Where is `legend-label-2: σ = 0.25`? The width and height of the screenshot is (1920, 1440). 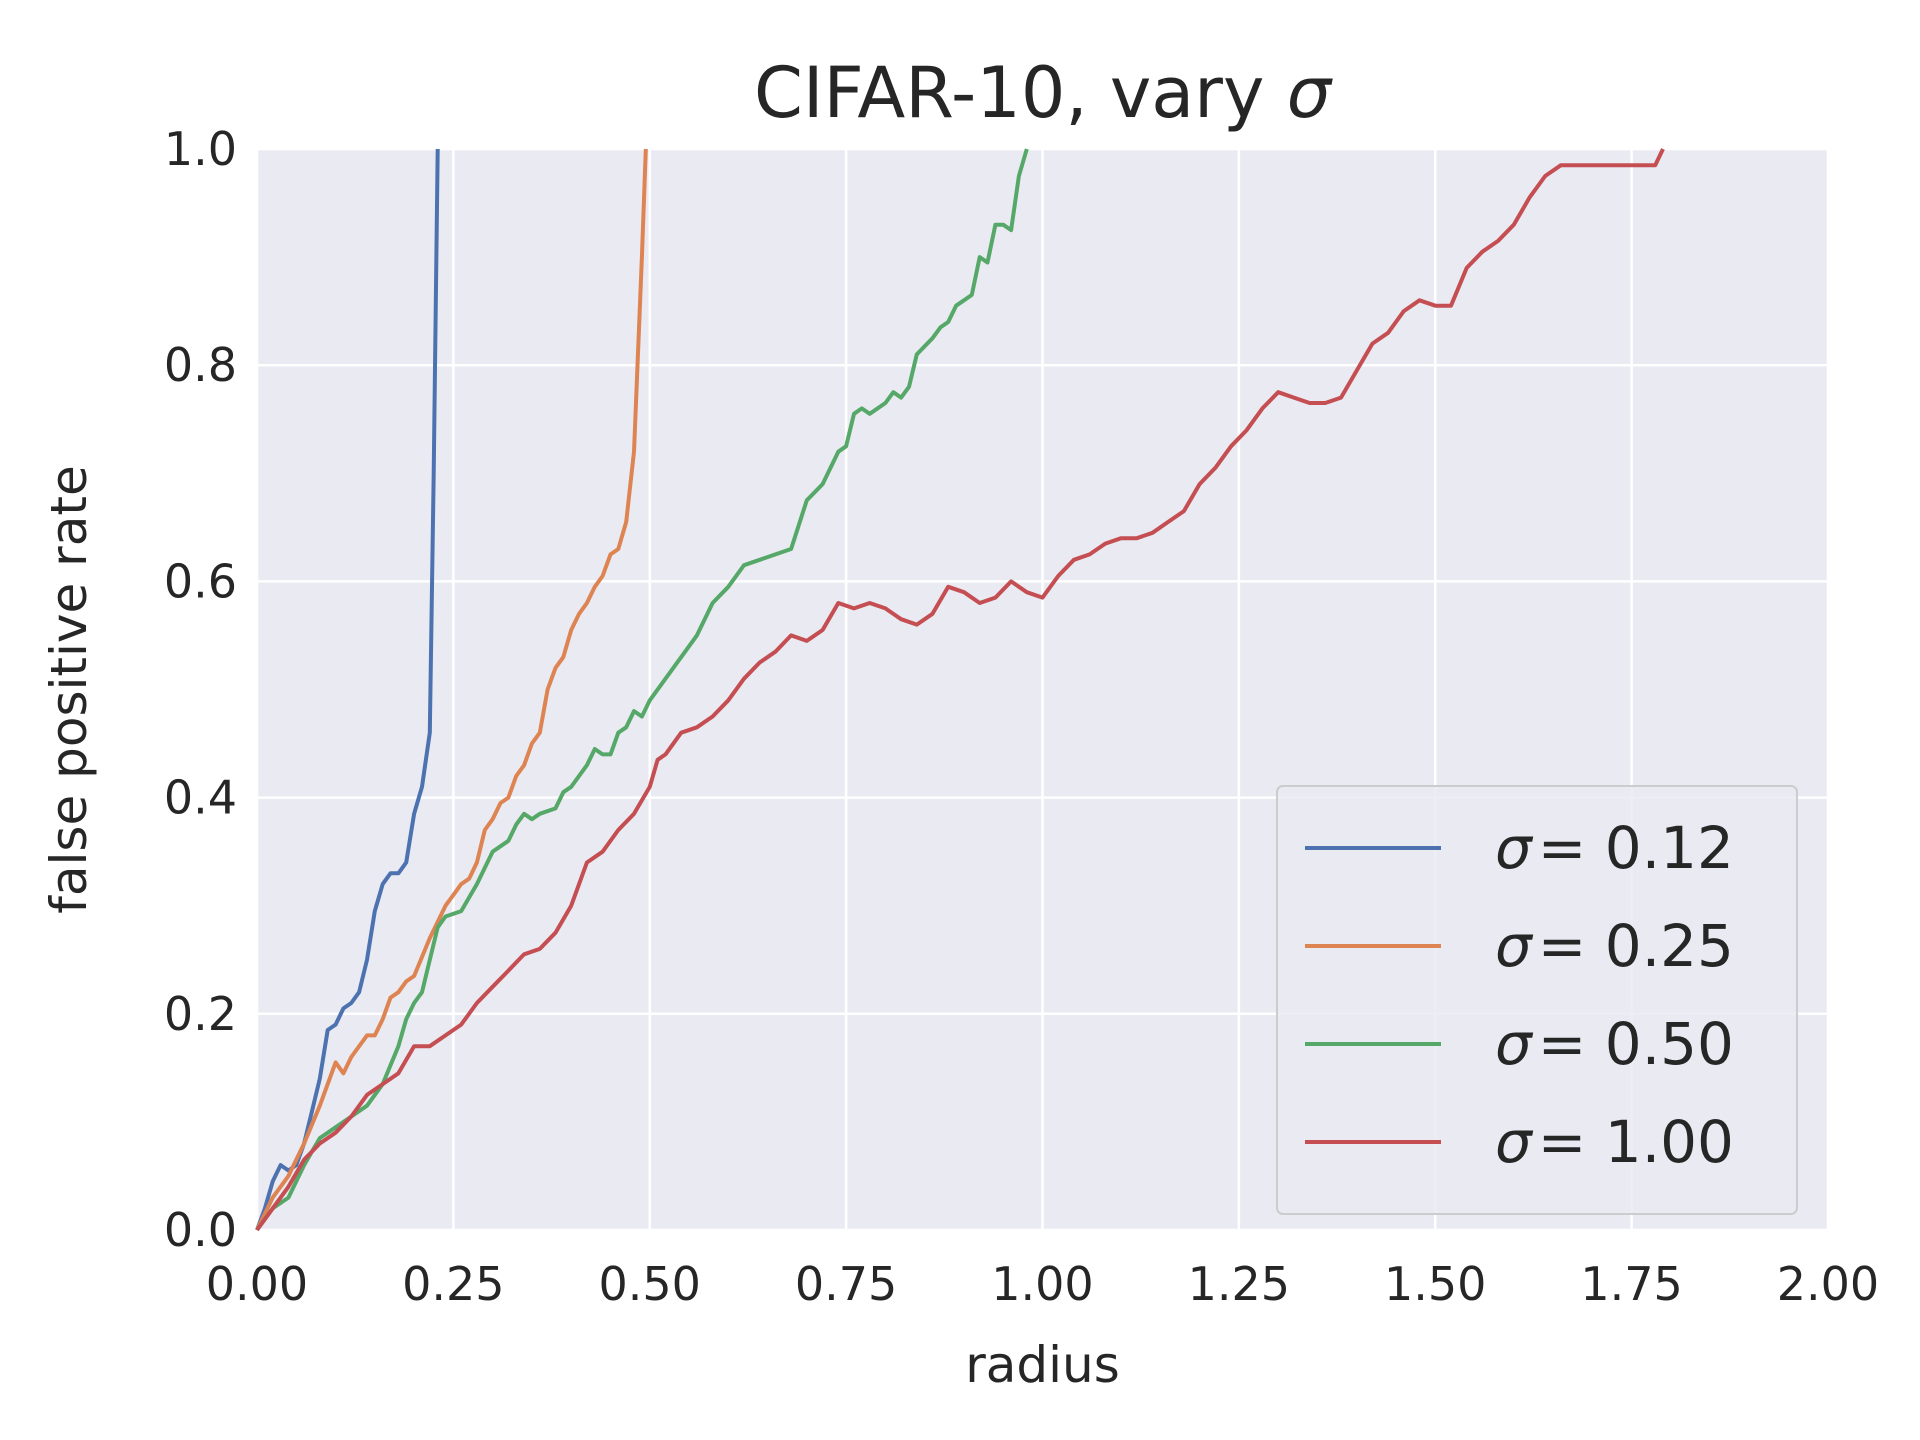
legend-label-2: σ = 0.25 is located at coordinates (1614, 946).